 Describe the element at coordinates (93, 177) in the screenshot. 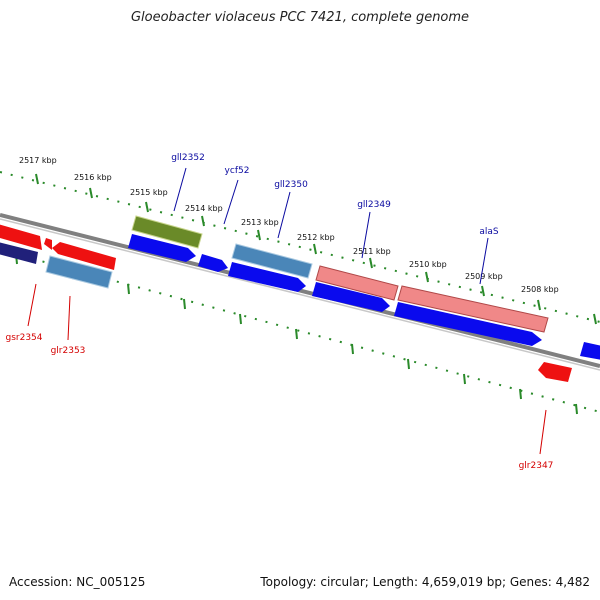

I see `ruler-label: 2516 kbp` at that location.